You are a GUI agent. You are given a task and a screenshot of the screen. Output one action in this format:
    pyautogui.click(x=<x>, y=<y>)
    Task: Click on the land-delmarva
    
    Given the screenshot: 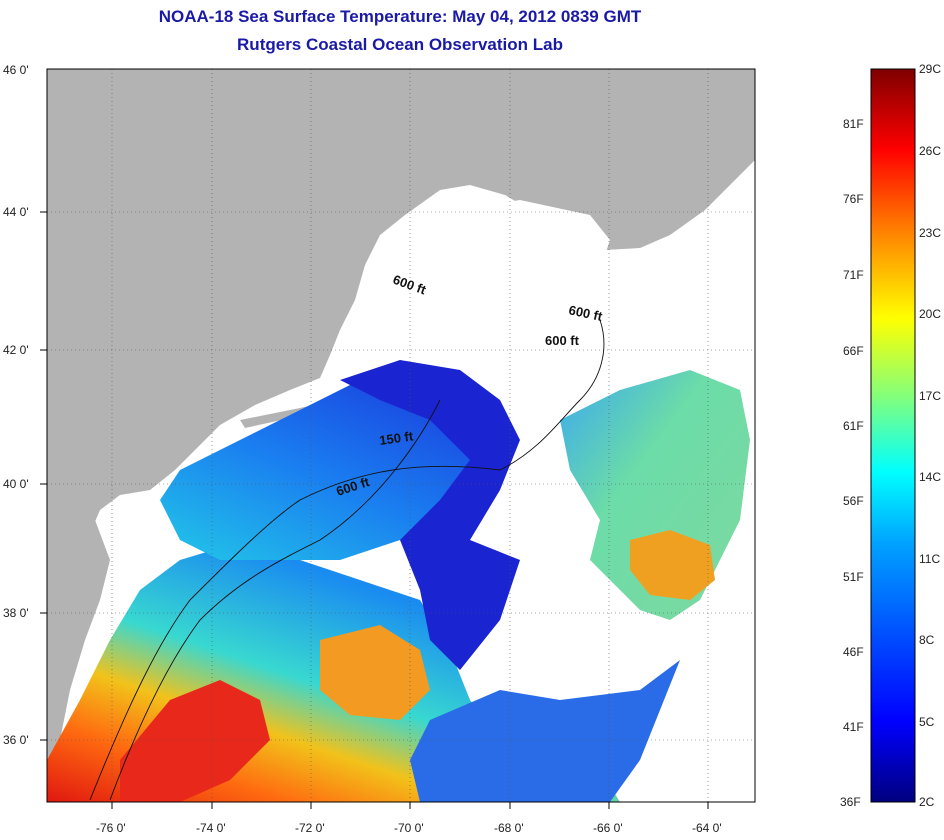 What is the action you would take?
    pyautogui.click(x=78, y=640)
    